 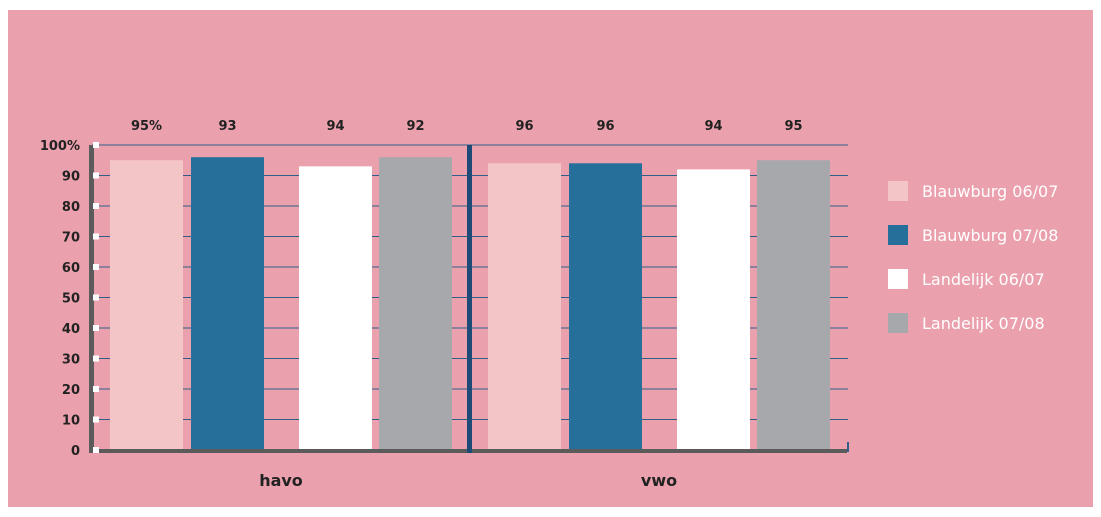 What do you see at coordinates (990, 191) in the screenshot?
I see `legend-label: Blauwburg 06/07` at bounding box center [990, 191].